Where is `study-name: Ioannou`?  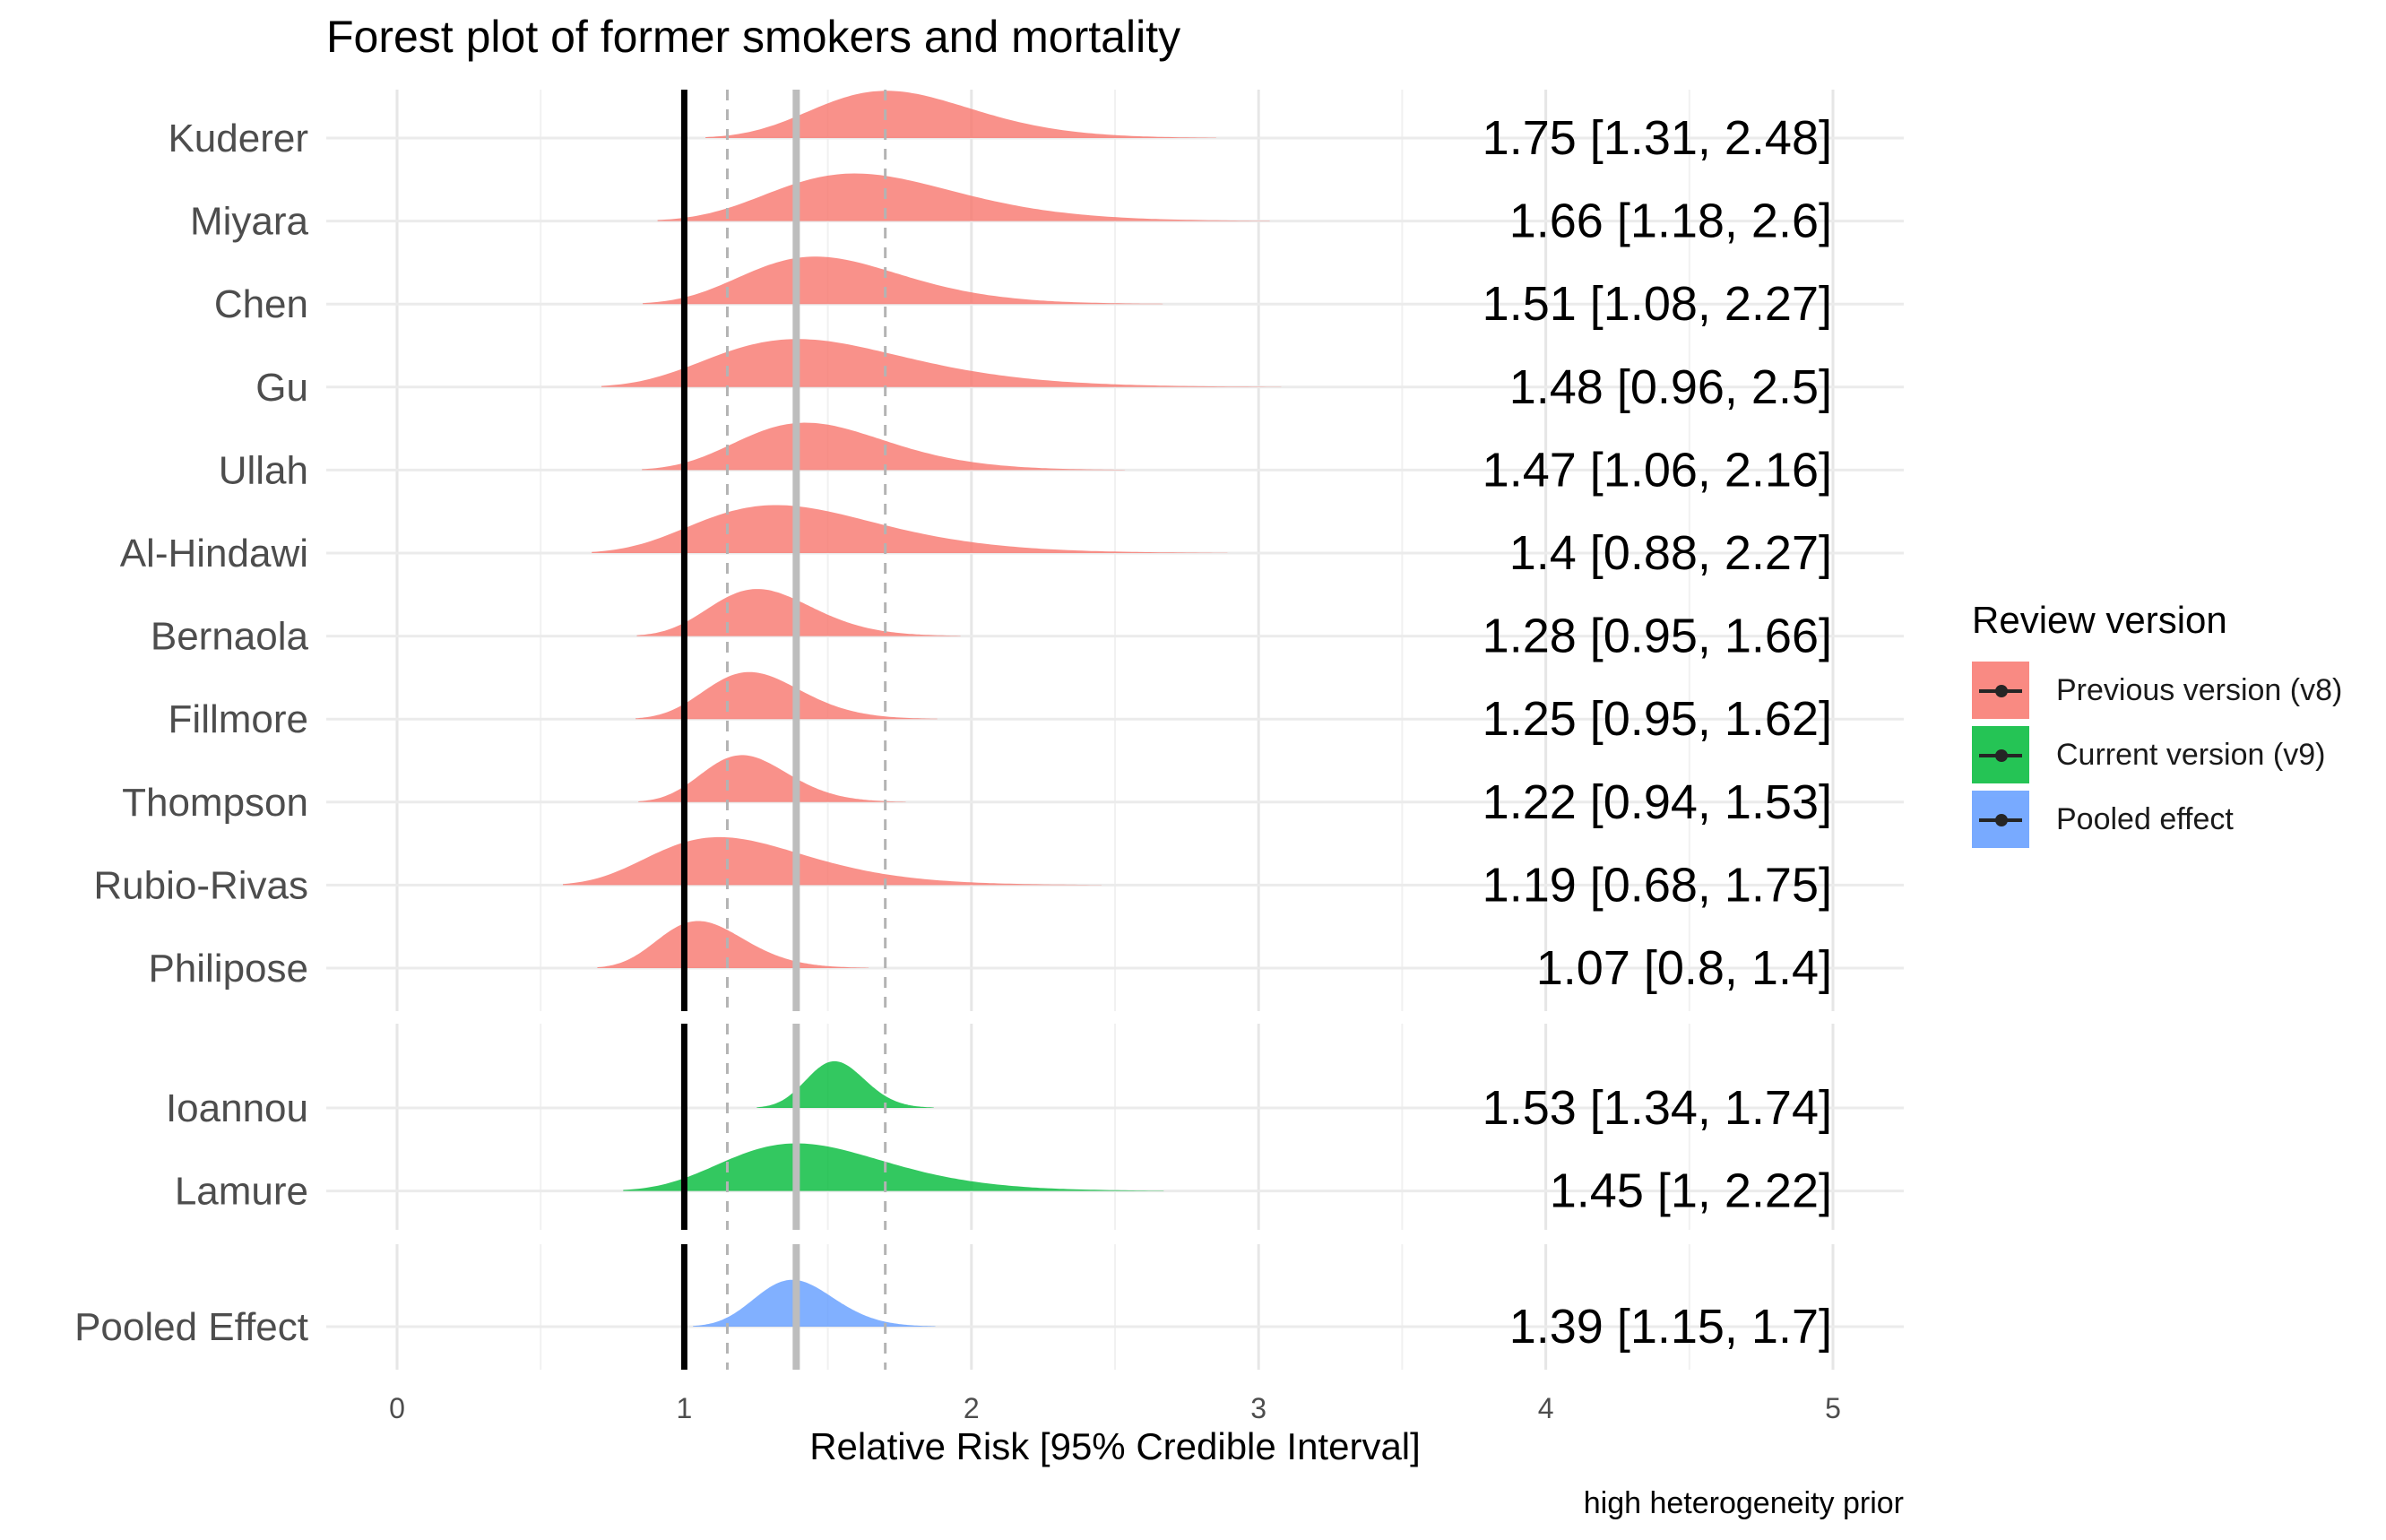 study-name: Ioannou is located at coordinates (237, 1108).